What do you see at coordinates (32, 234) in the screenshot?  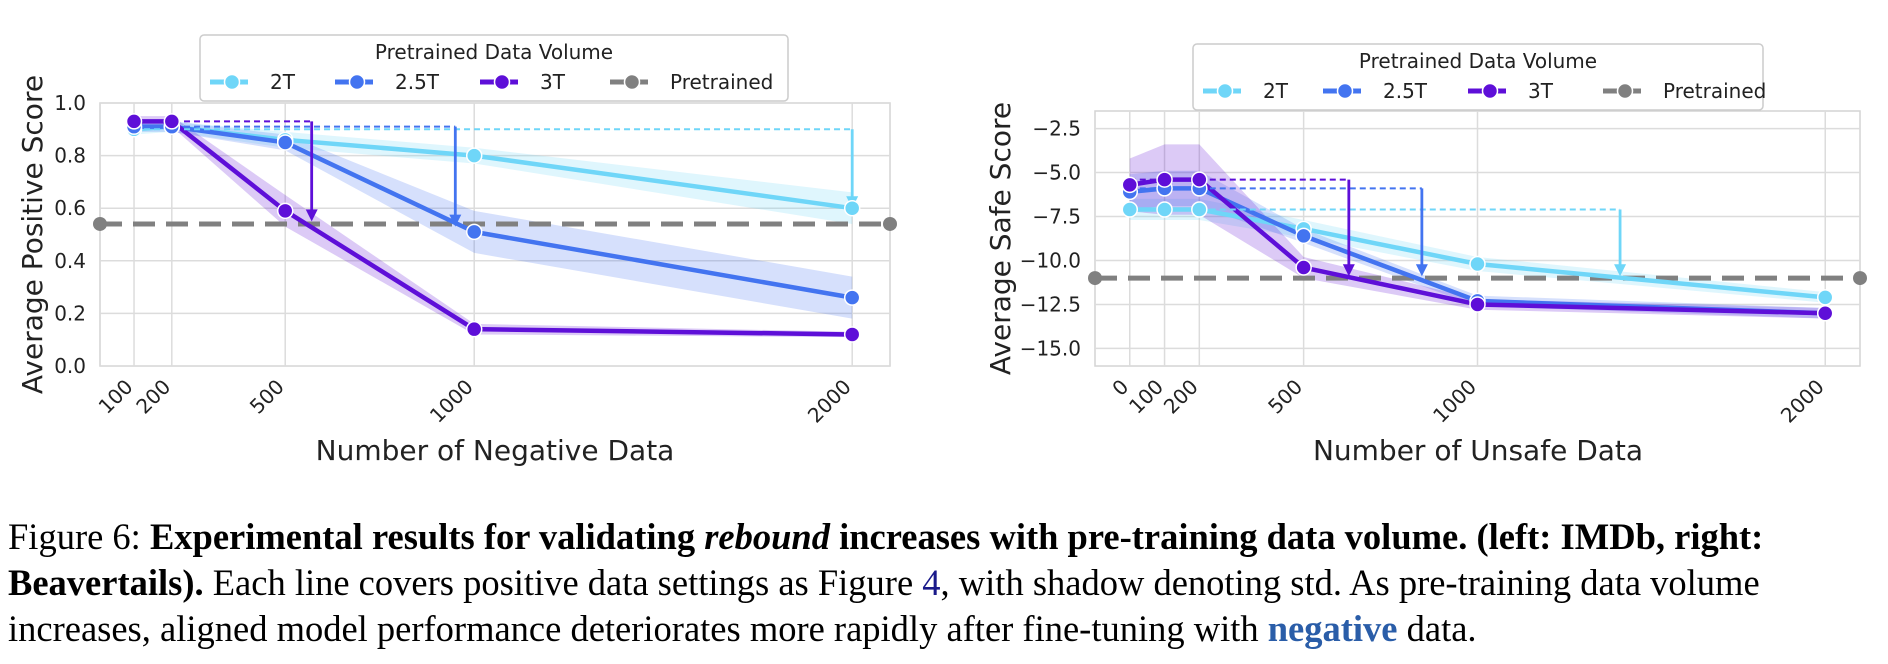 I see `y-axis-label: Average Positive Score` at bounding box center [32, 234].